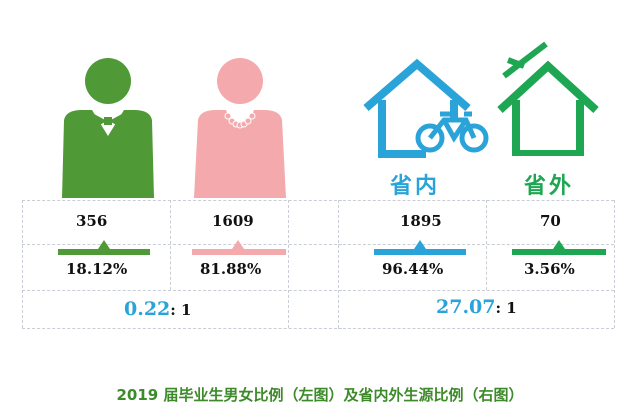  Describe the element at coordinates (92, 221) in the screenshot. I see `male-count: 356` at that location.